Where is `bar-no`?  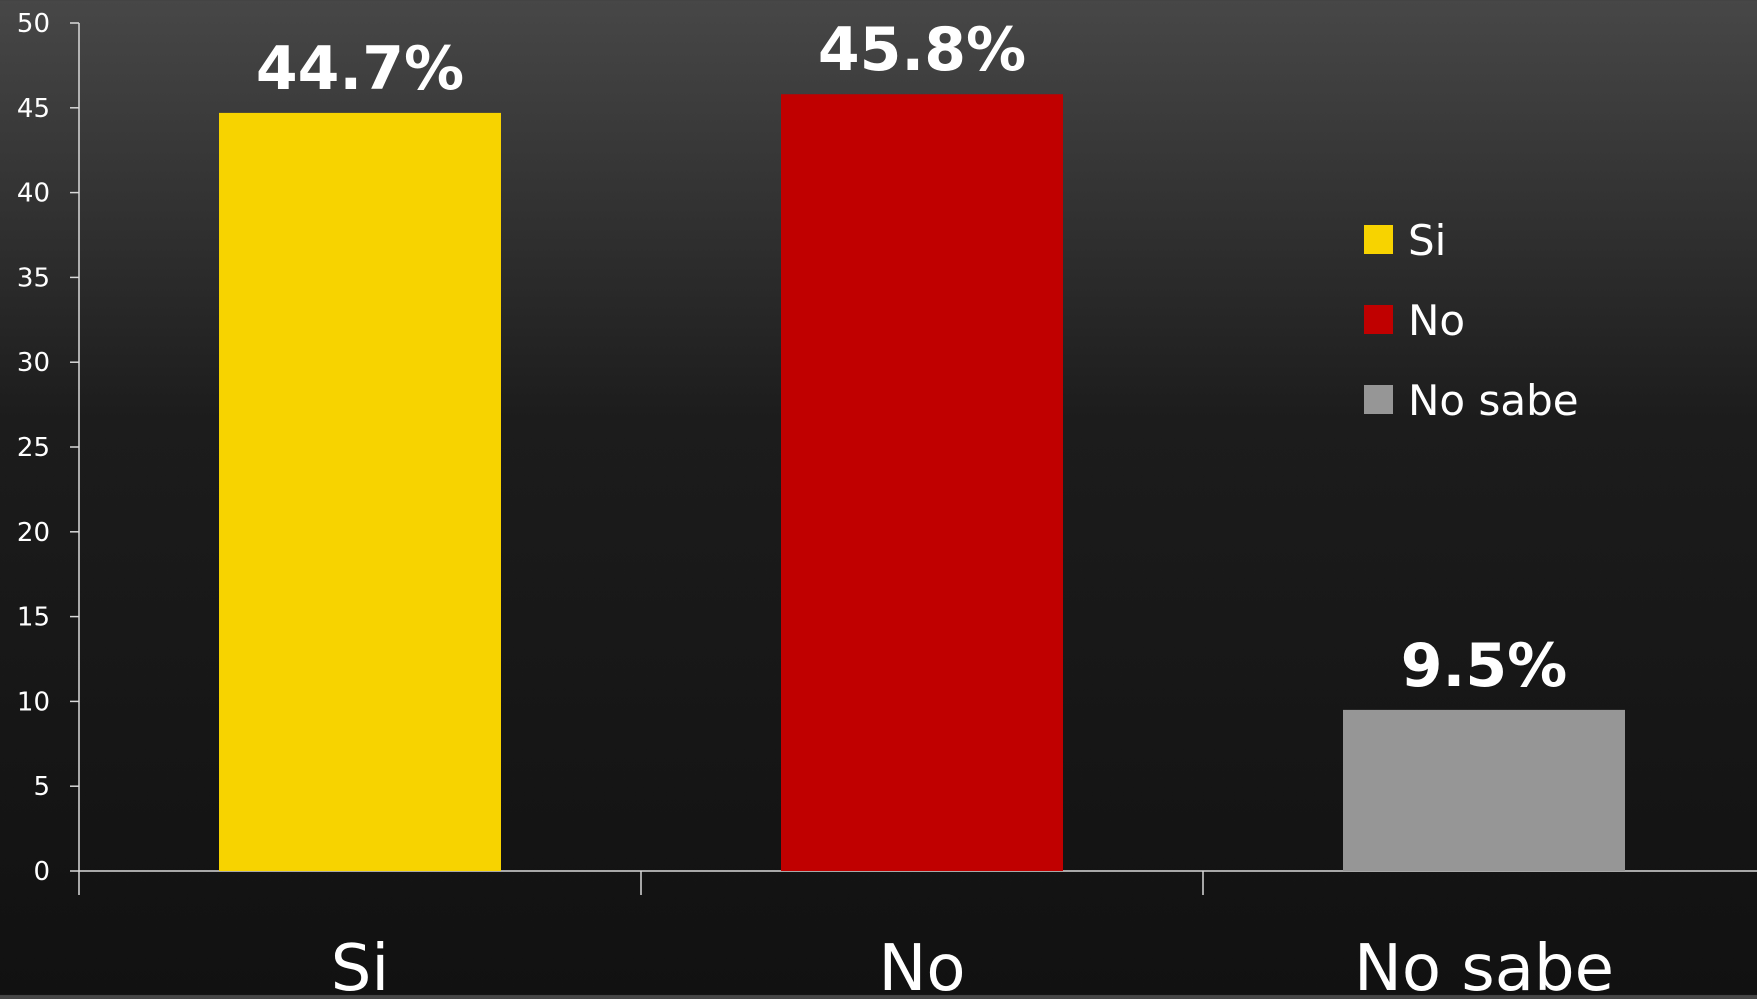
bar-no is located at coordinates (922, 483).